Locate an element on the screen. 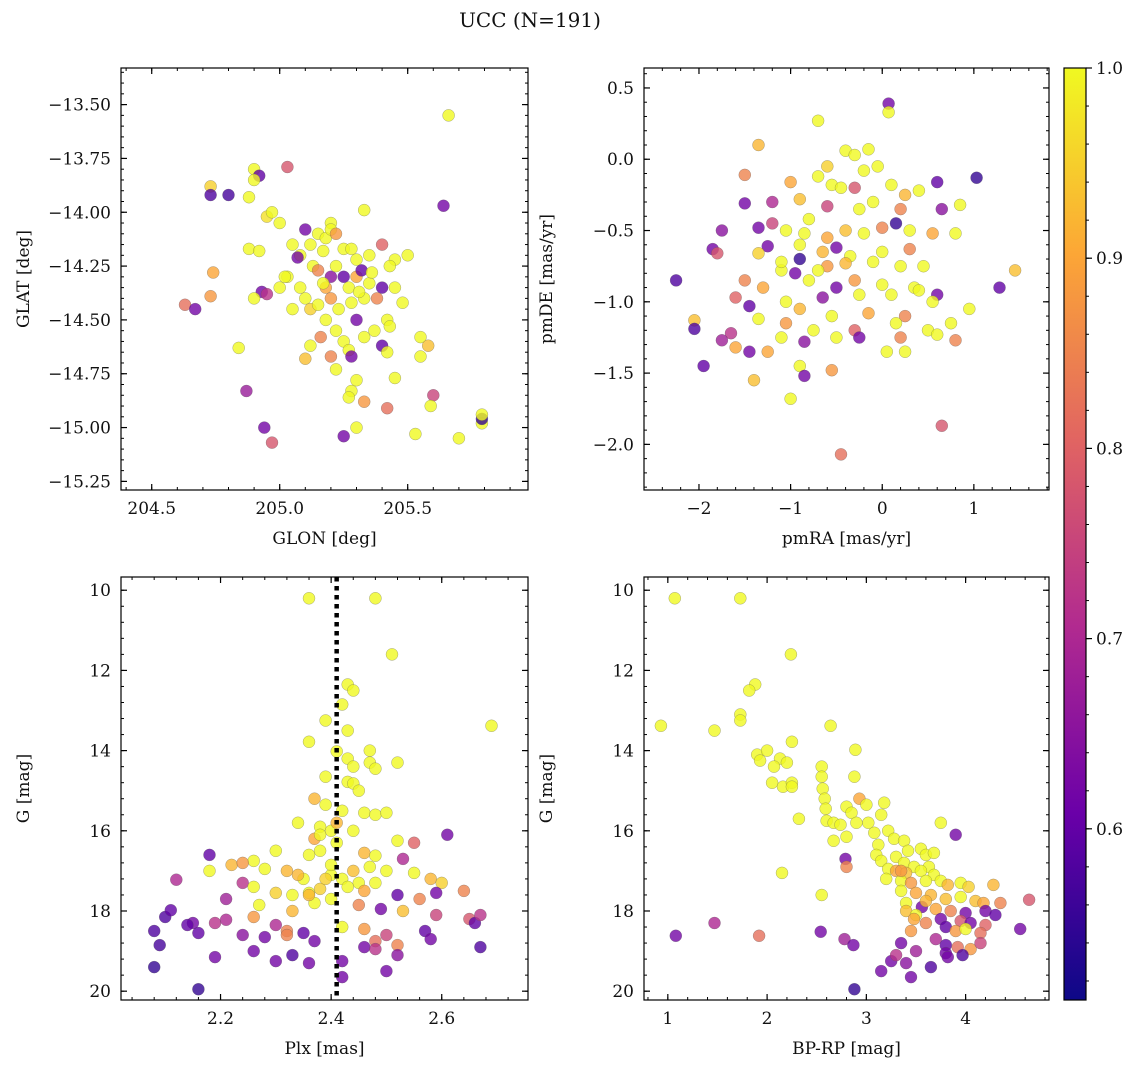  y-tick-label: 16 is located at coordinates (623, 832).